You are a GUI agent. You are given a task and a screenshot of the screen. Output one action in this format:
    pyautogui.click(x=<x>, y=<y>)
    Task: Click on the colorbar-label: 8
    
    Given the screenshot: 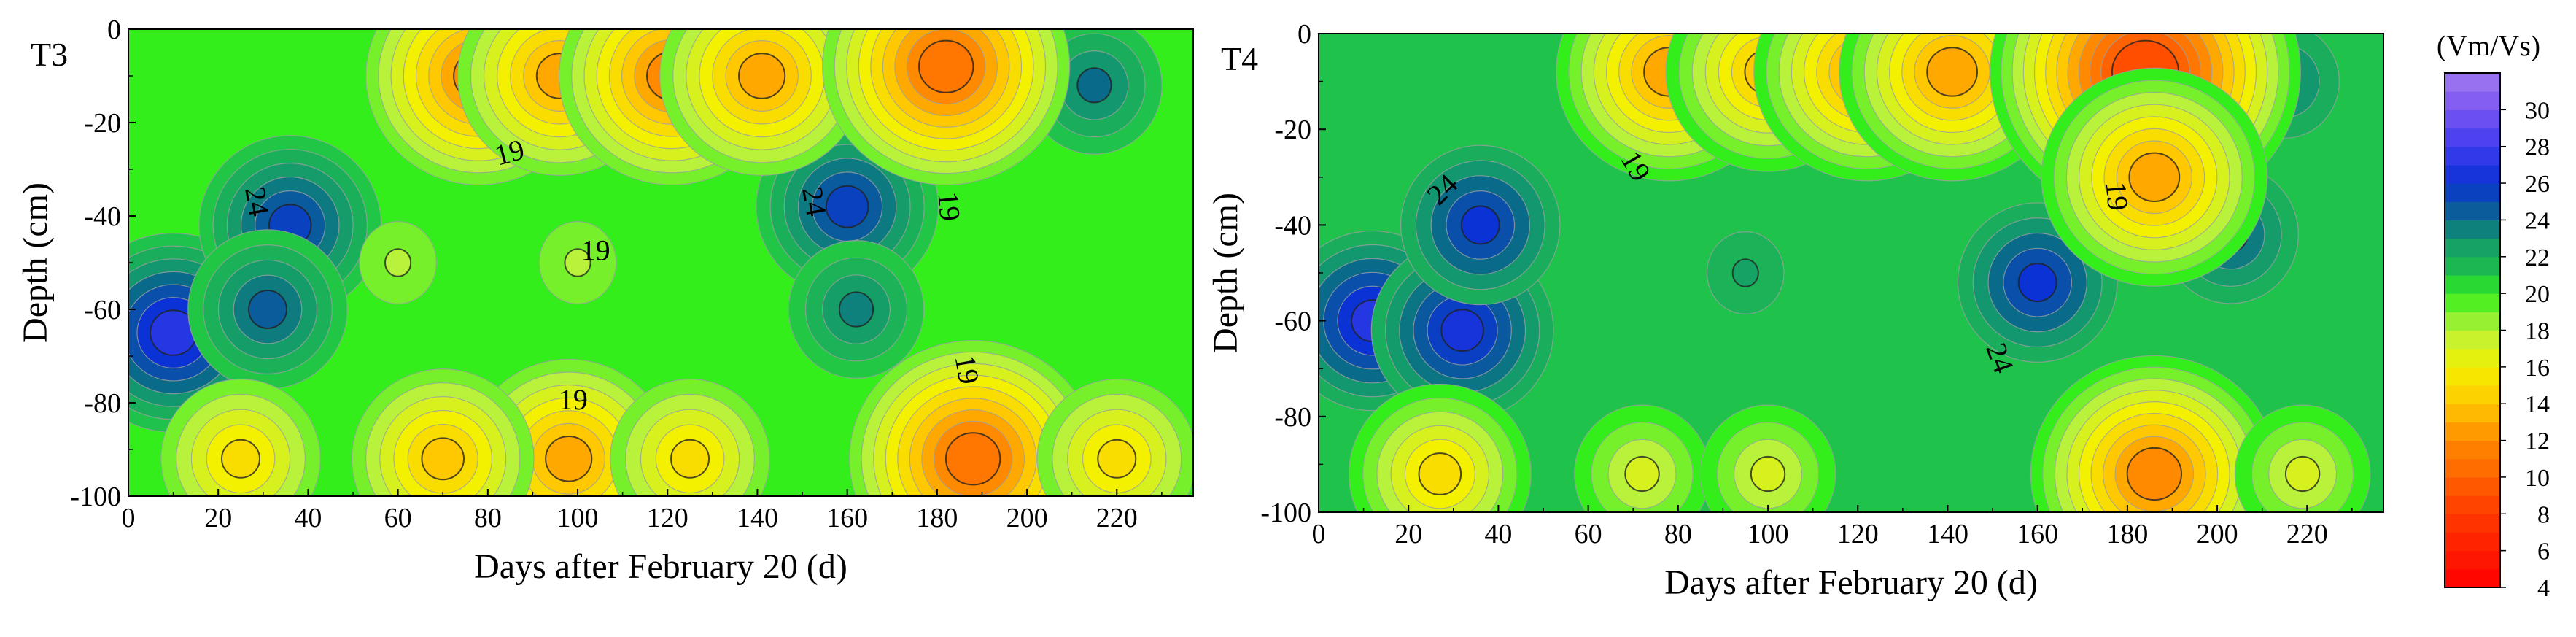 What is the action you would take?
    pyautogui.click(x=2544, y=514)
    